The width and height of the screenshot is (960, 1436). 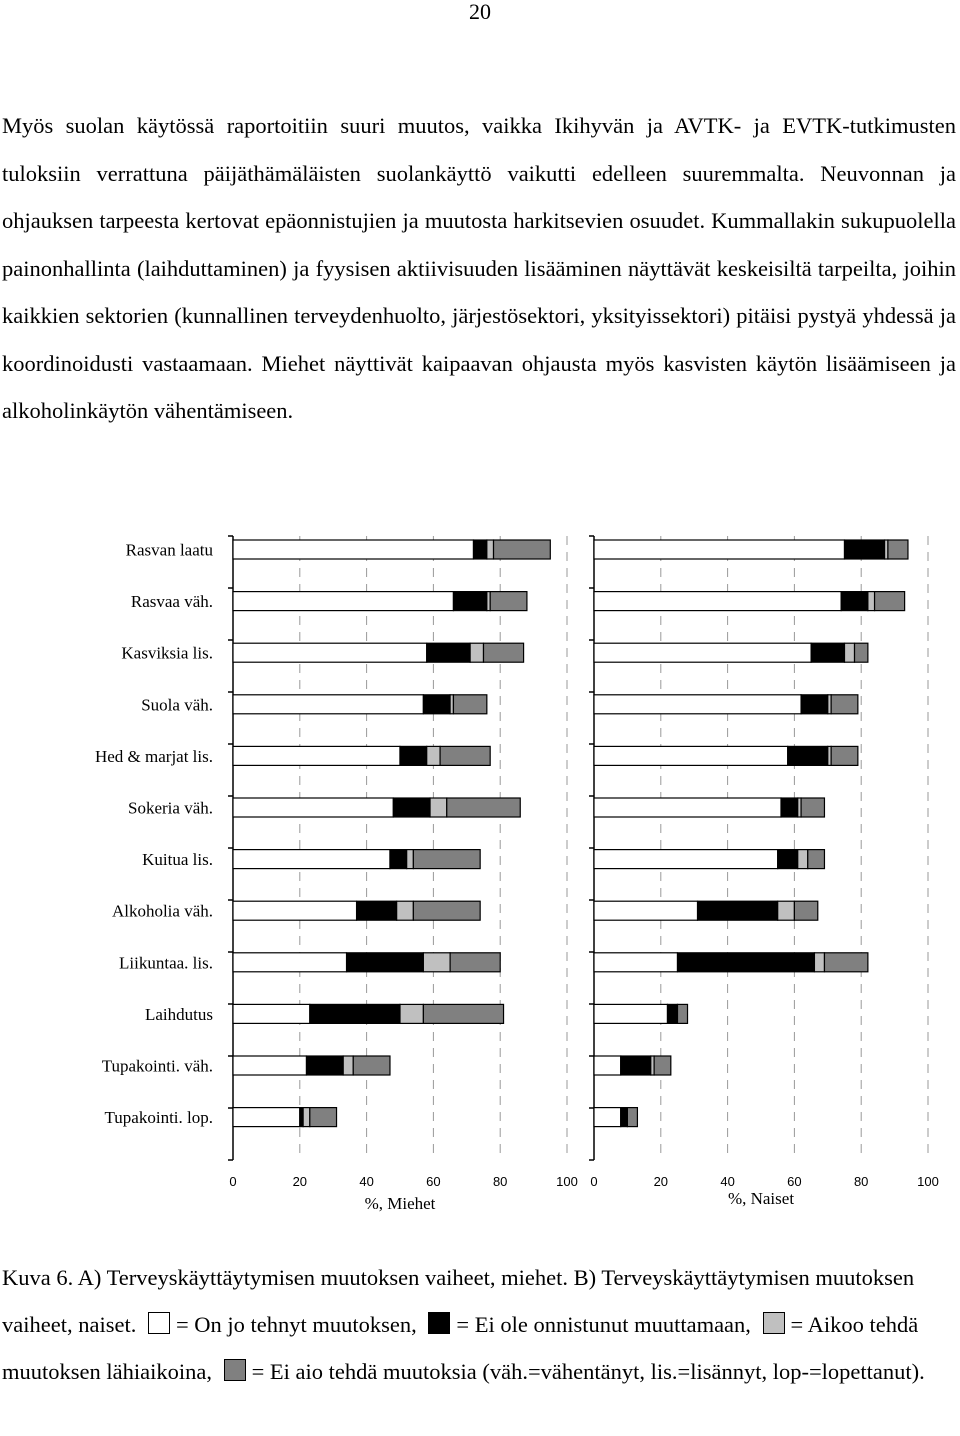 What do you see at coordinates (170, 808) in the screenshot?
I see `category-label: Sokeria väh.` at bounding box center [170, 808].